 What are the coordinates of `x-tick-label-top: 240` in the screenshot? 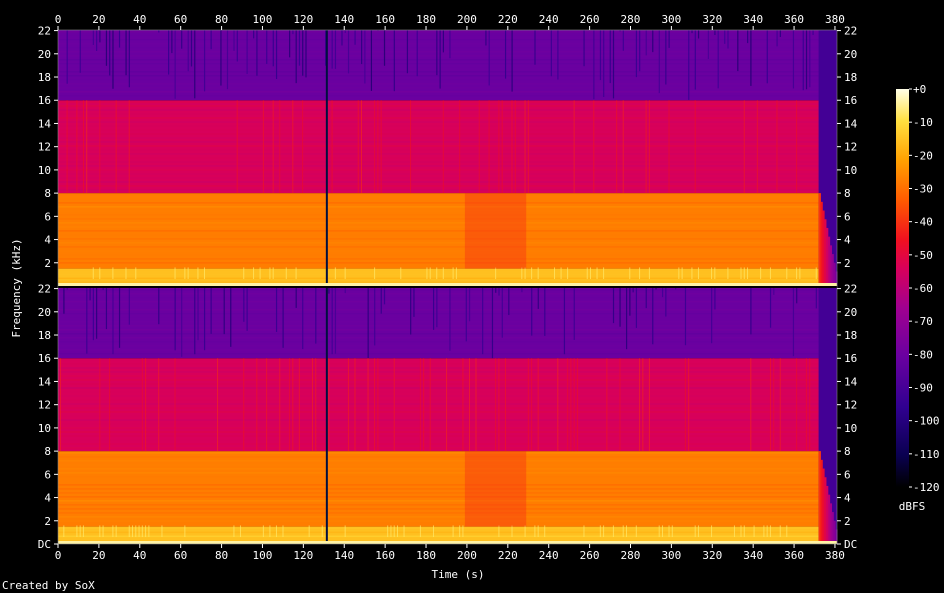 It's located at (549, 19).